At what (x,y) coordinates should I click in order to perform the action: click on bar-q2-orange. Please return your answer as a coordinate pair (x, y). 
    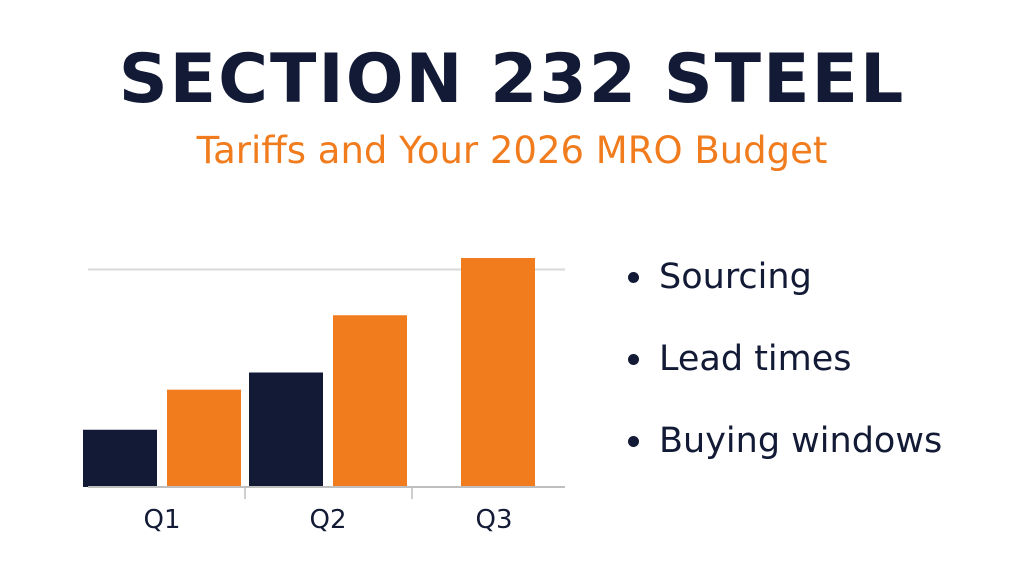
    Looking at the image, I should click on (370, 401).